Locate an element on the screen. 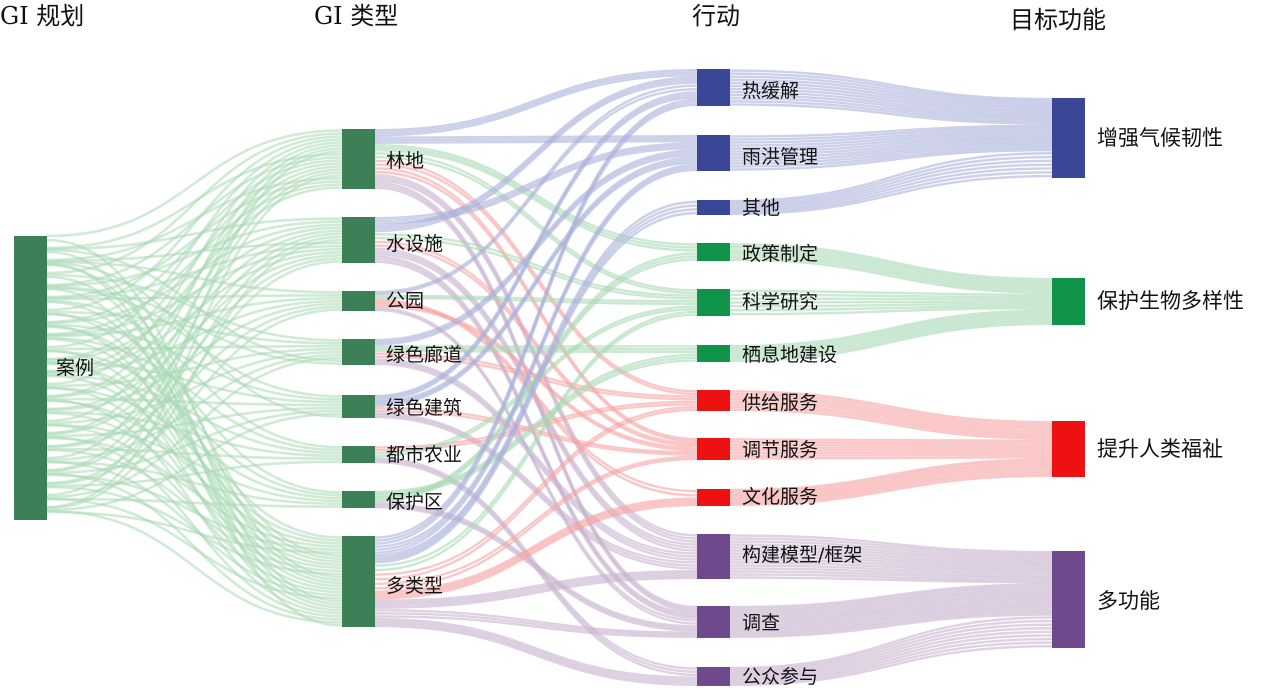 The image size is (1266, 690). node-culture is located at coordinates (713, 497).